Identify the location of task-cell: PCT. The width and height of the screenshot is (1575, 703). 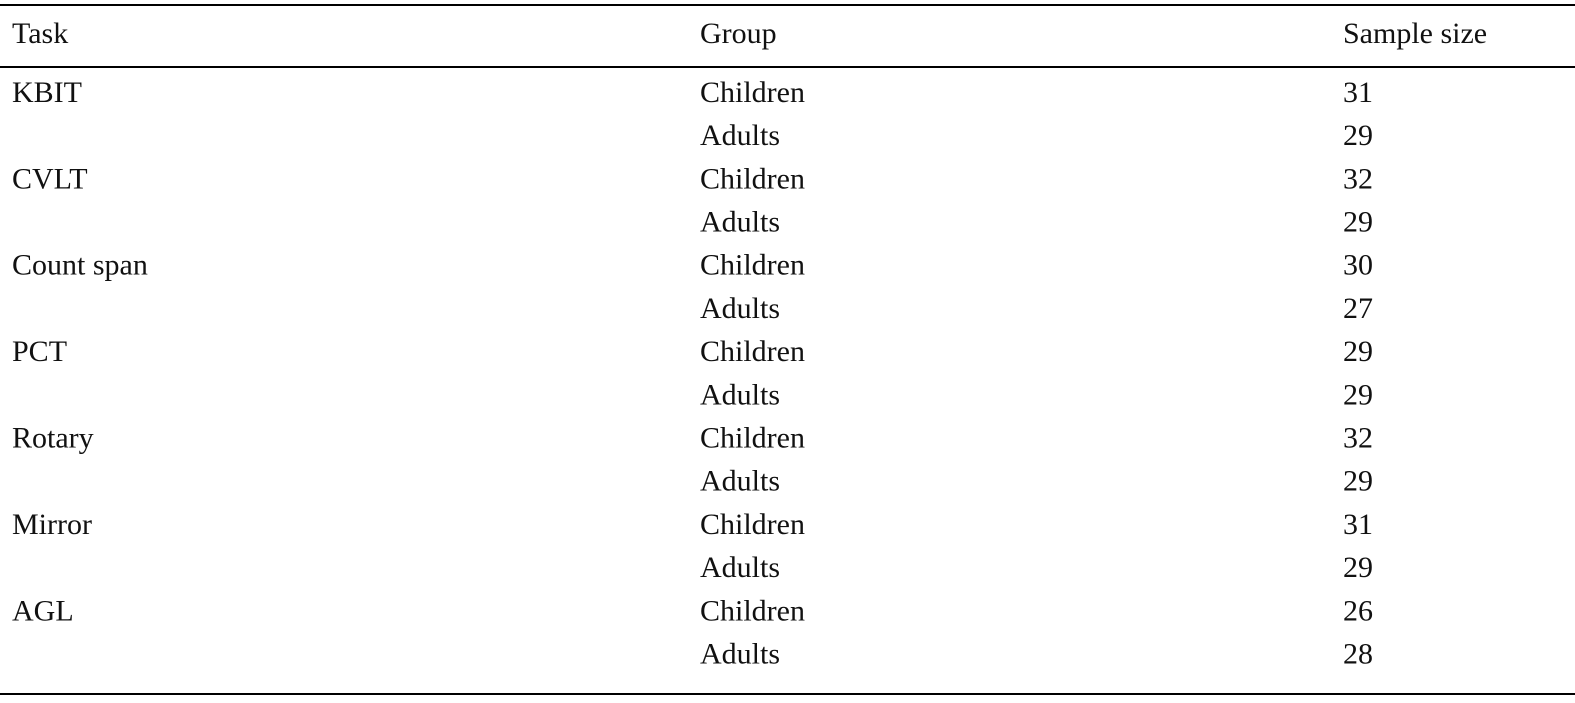
(39, 351).